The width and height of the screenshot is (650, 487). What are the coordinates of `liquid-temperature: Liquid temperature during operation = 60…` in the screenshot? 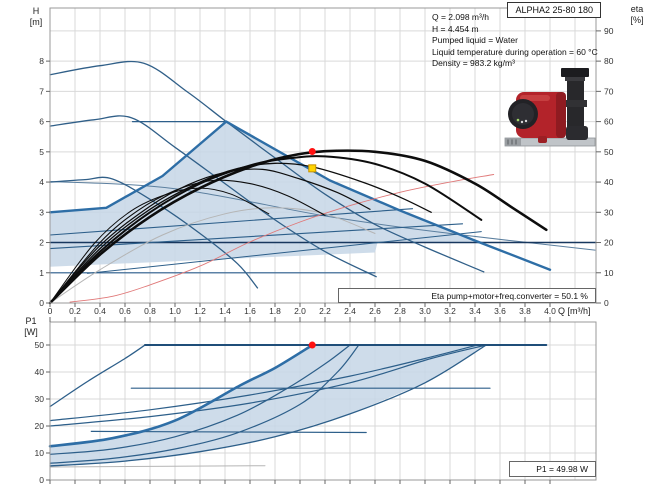 It's located at (515, 51).